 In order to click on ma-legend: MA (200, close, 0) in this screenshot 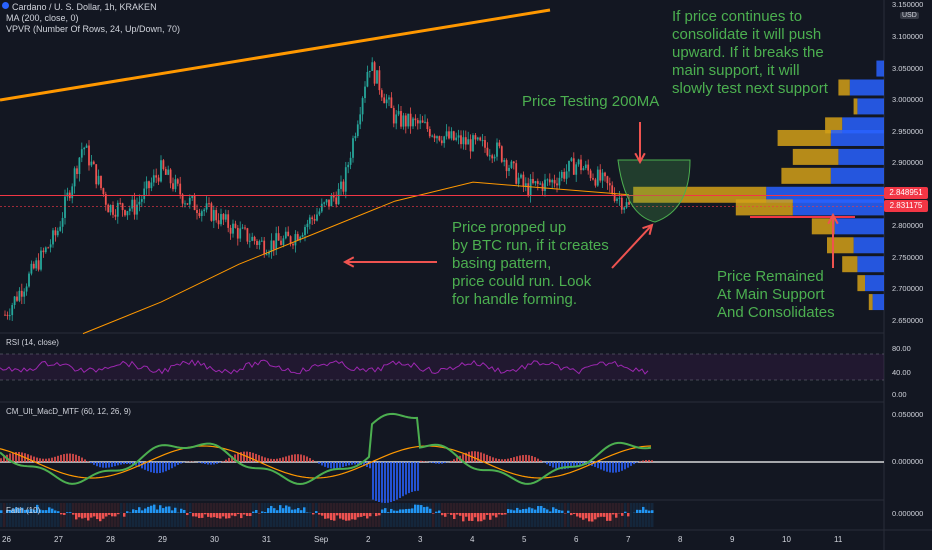, I will do `click(42, 18)`.